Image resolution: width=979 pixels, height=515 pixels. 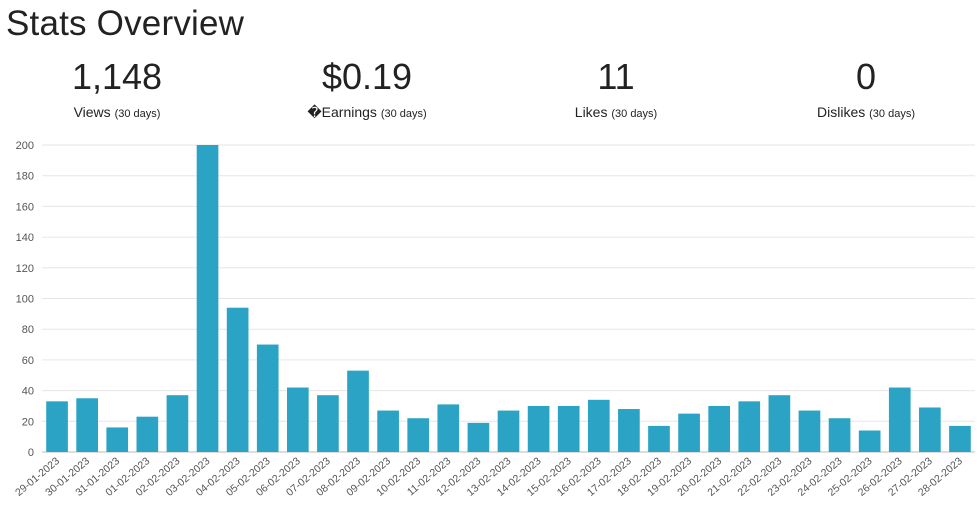 I want to click on bar-25-02-2023, so click(x=869, y=441).